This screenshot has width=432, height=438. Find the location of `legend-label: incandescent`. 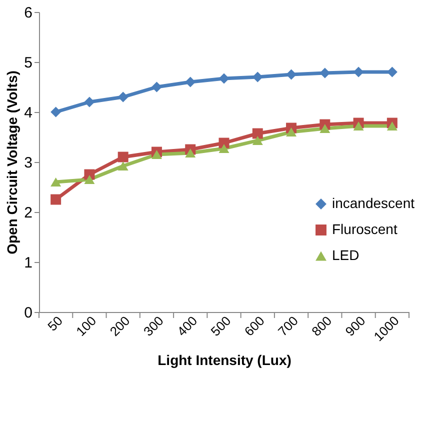

legend-label: incandescent is located at coordinates (373, 203).